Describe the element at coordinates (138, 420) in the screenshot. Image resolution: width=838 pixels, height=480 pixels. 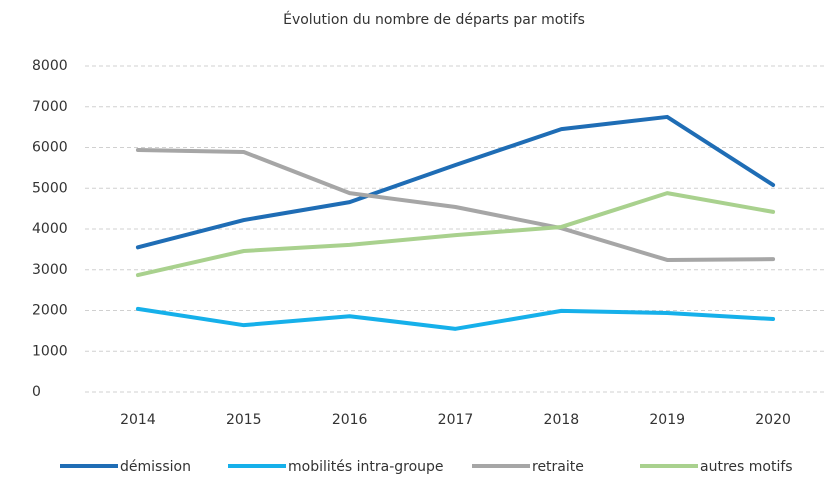
I see `x-tick-label: 2014` at that location.